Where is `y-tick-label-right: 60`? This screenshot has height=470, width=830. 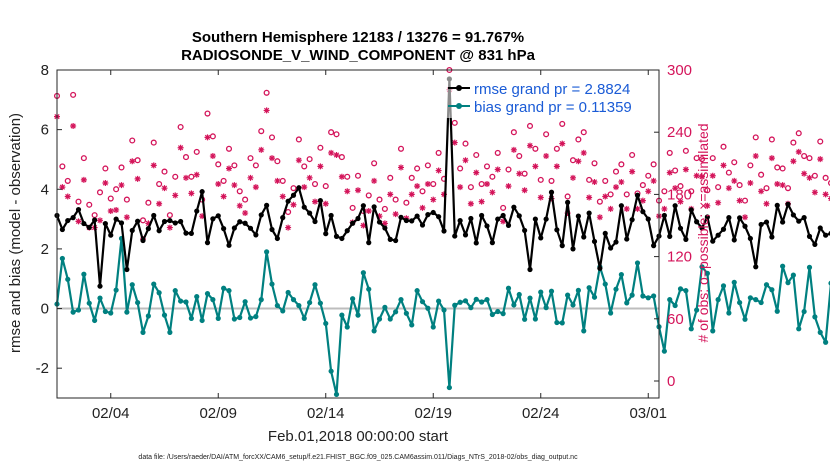 y-tick-label-right: 60 is located at coordinates (675, 319).